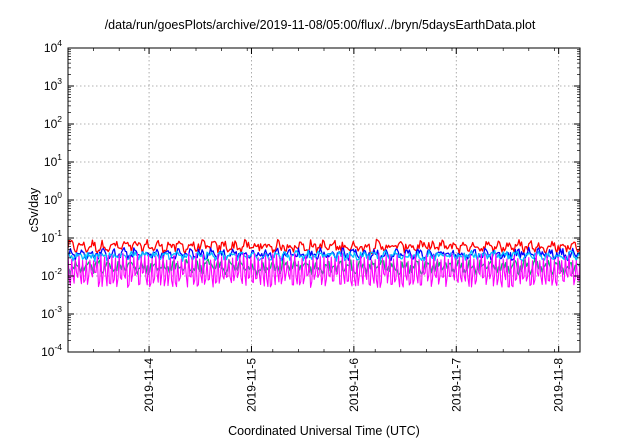 The image size is (640, 448). I want to click on y-tick-label: 10⁻¹, so click(51, 236).